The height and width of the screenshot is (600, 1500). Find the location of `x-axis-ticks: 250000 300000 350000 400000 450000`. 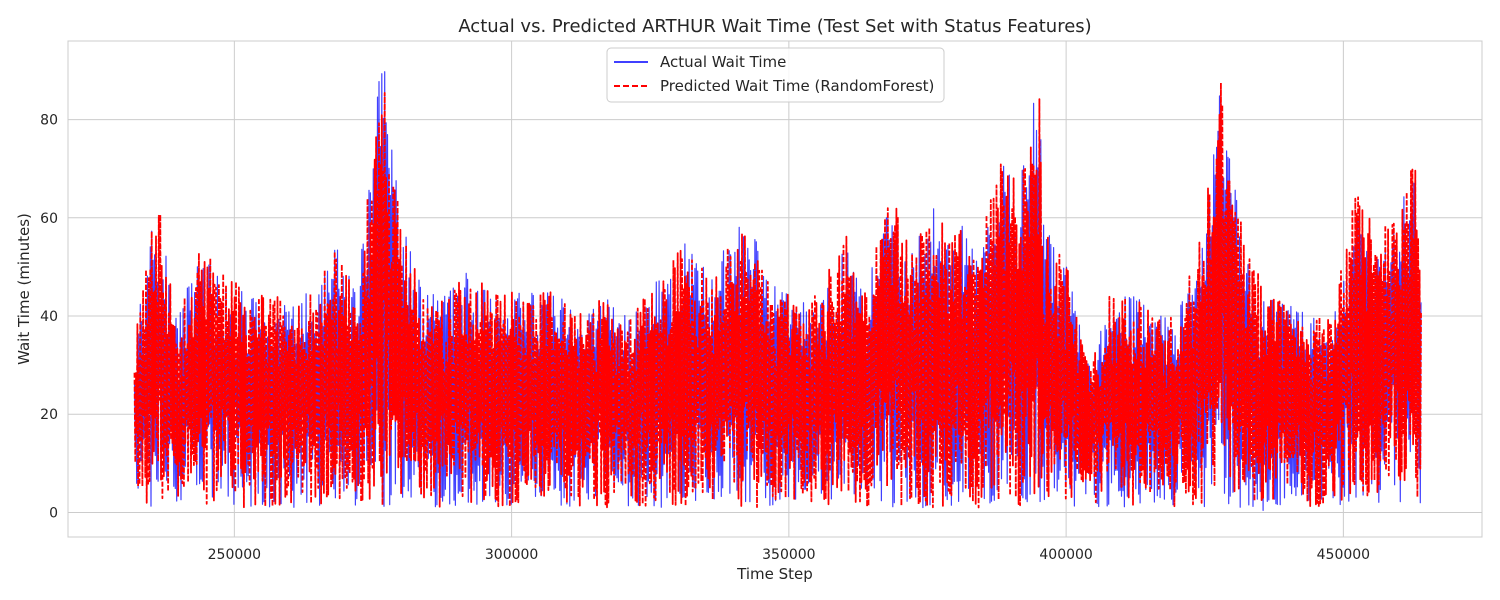

x-axis-ticks: 250000 300000 350000 400000 450000 is located at coordinates (789, 555).